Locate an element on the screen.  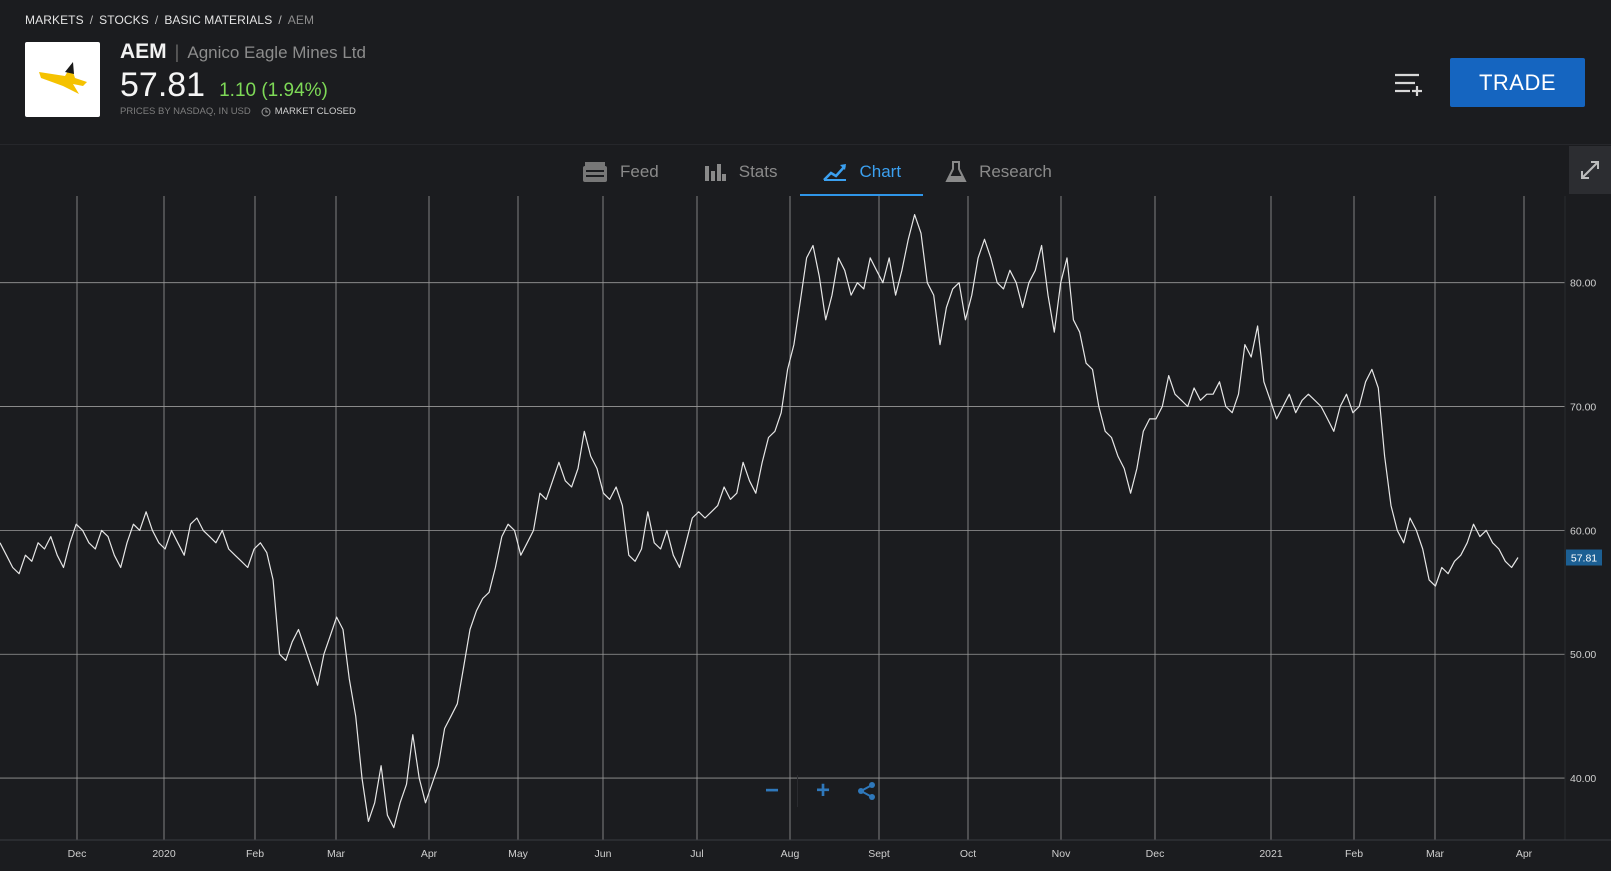
x-tick-label: Aug is located at coordinates (790, 854).